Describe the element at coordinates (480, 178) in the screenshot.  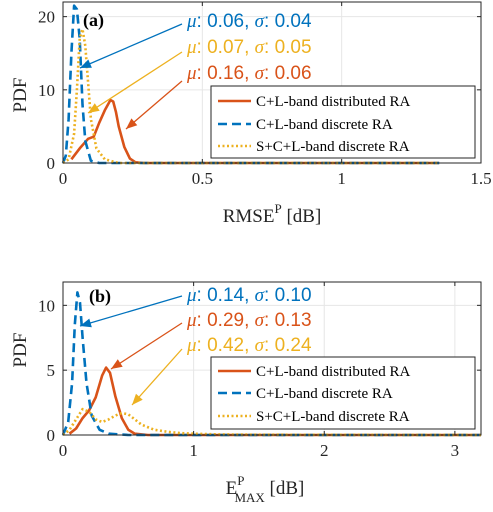
I see `x-tick-label: 1.5` at that location.